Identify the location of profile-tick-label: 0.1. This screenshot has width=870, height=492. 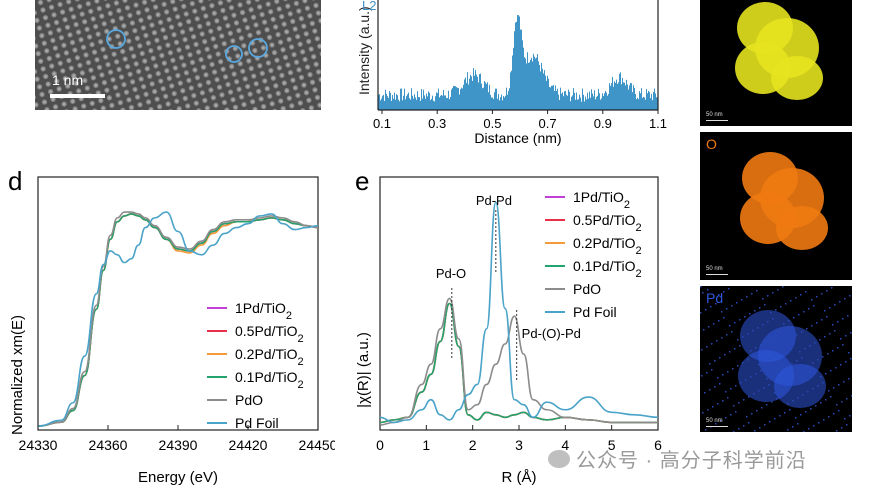
(382, 123).